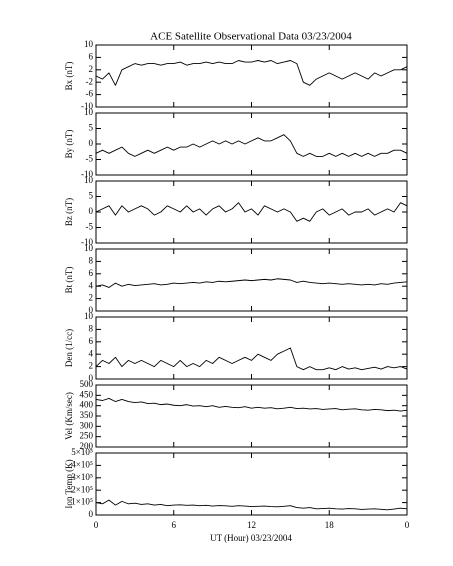 The width and height of the screenshot is (453, 566). What do you see at coordinates (69, 416) in the screenshot?
I see `y-axis-label: Vel (Km/sec)` at bounding box center [69, 416].